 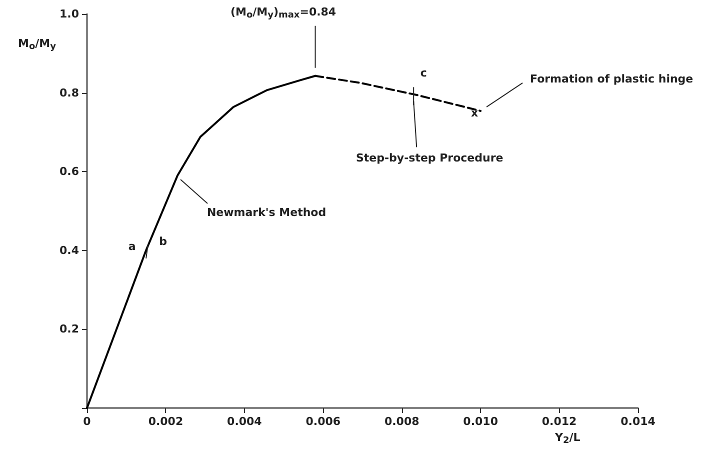 What do you see at coordinates (474, 113) in the screenshot?
I see `annotation: x` at bounding box center [474, 113].